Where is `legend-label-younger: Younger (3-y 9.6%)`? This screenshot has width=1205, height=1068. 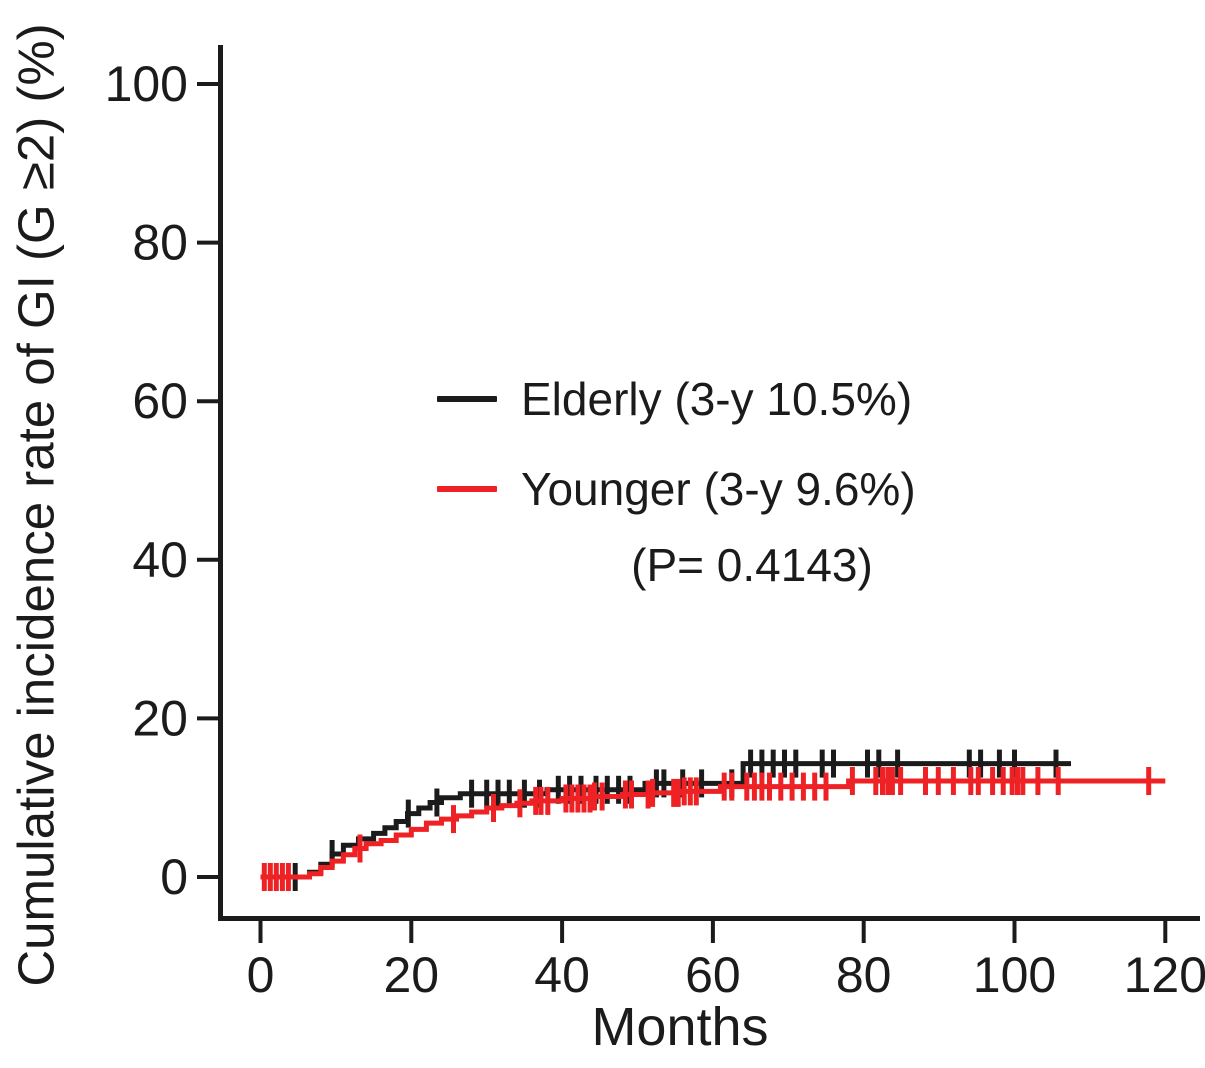 legend-label-younger: Younger (3-y 9.6%) is located at coordinates (718, 489).